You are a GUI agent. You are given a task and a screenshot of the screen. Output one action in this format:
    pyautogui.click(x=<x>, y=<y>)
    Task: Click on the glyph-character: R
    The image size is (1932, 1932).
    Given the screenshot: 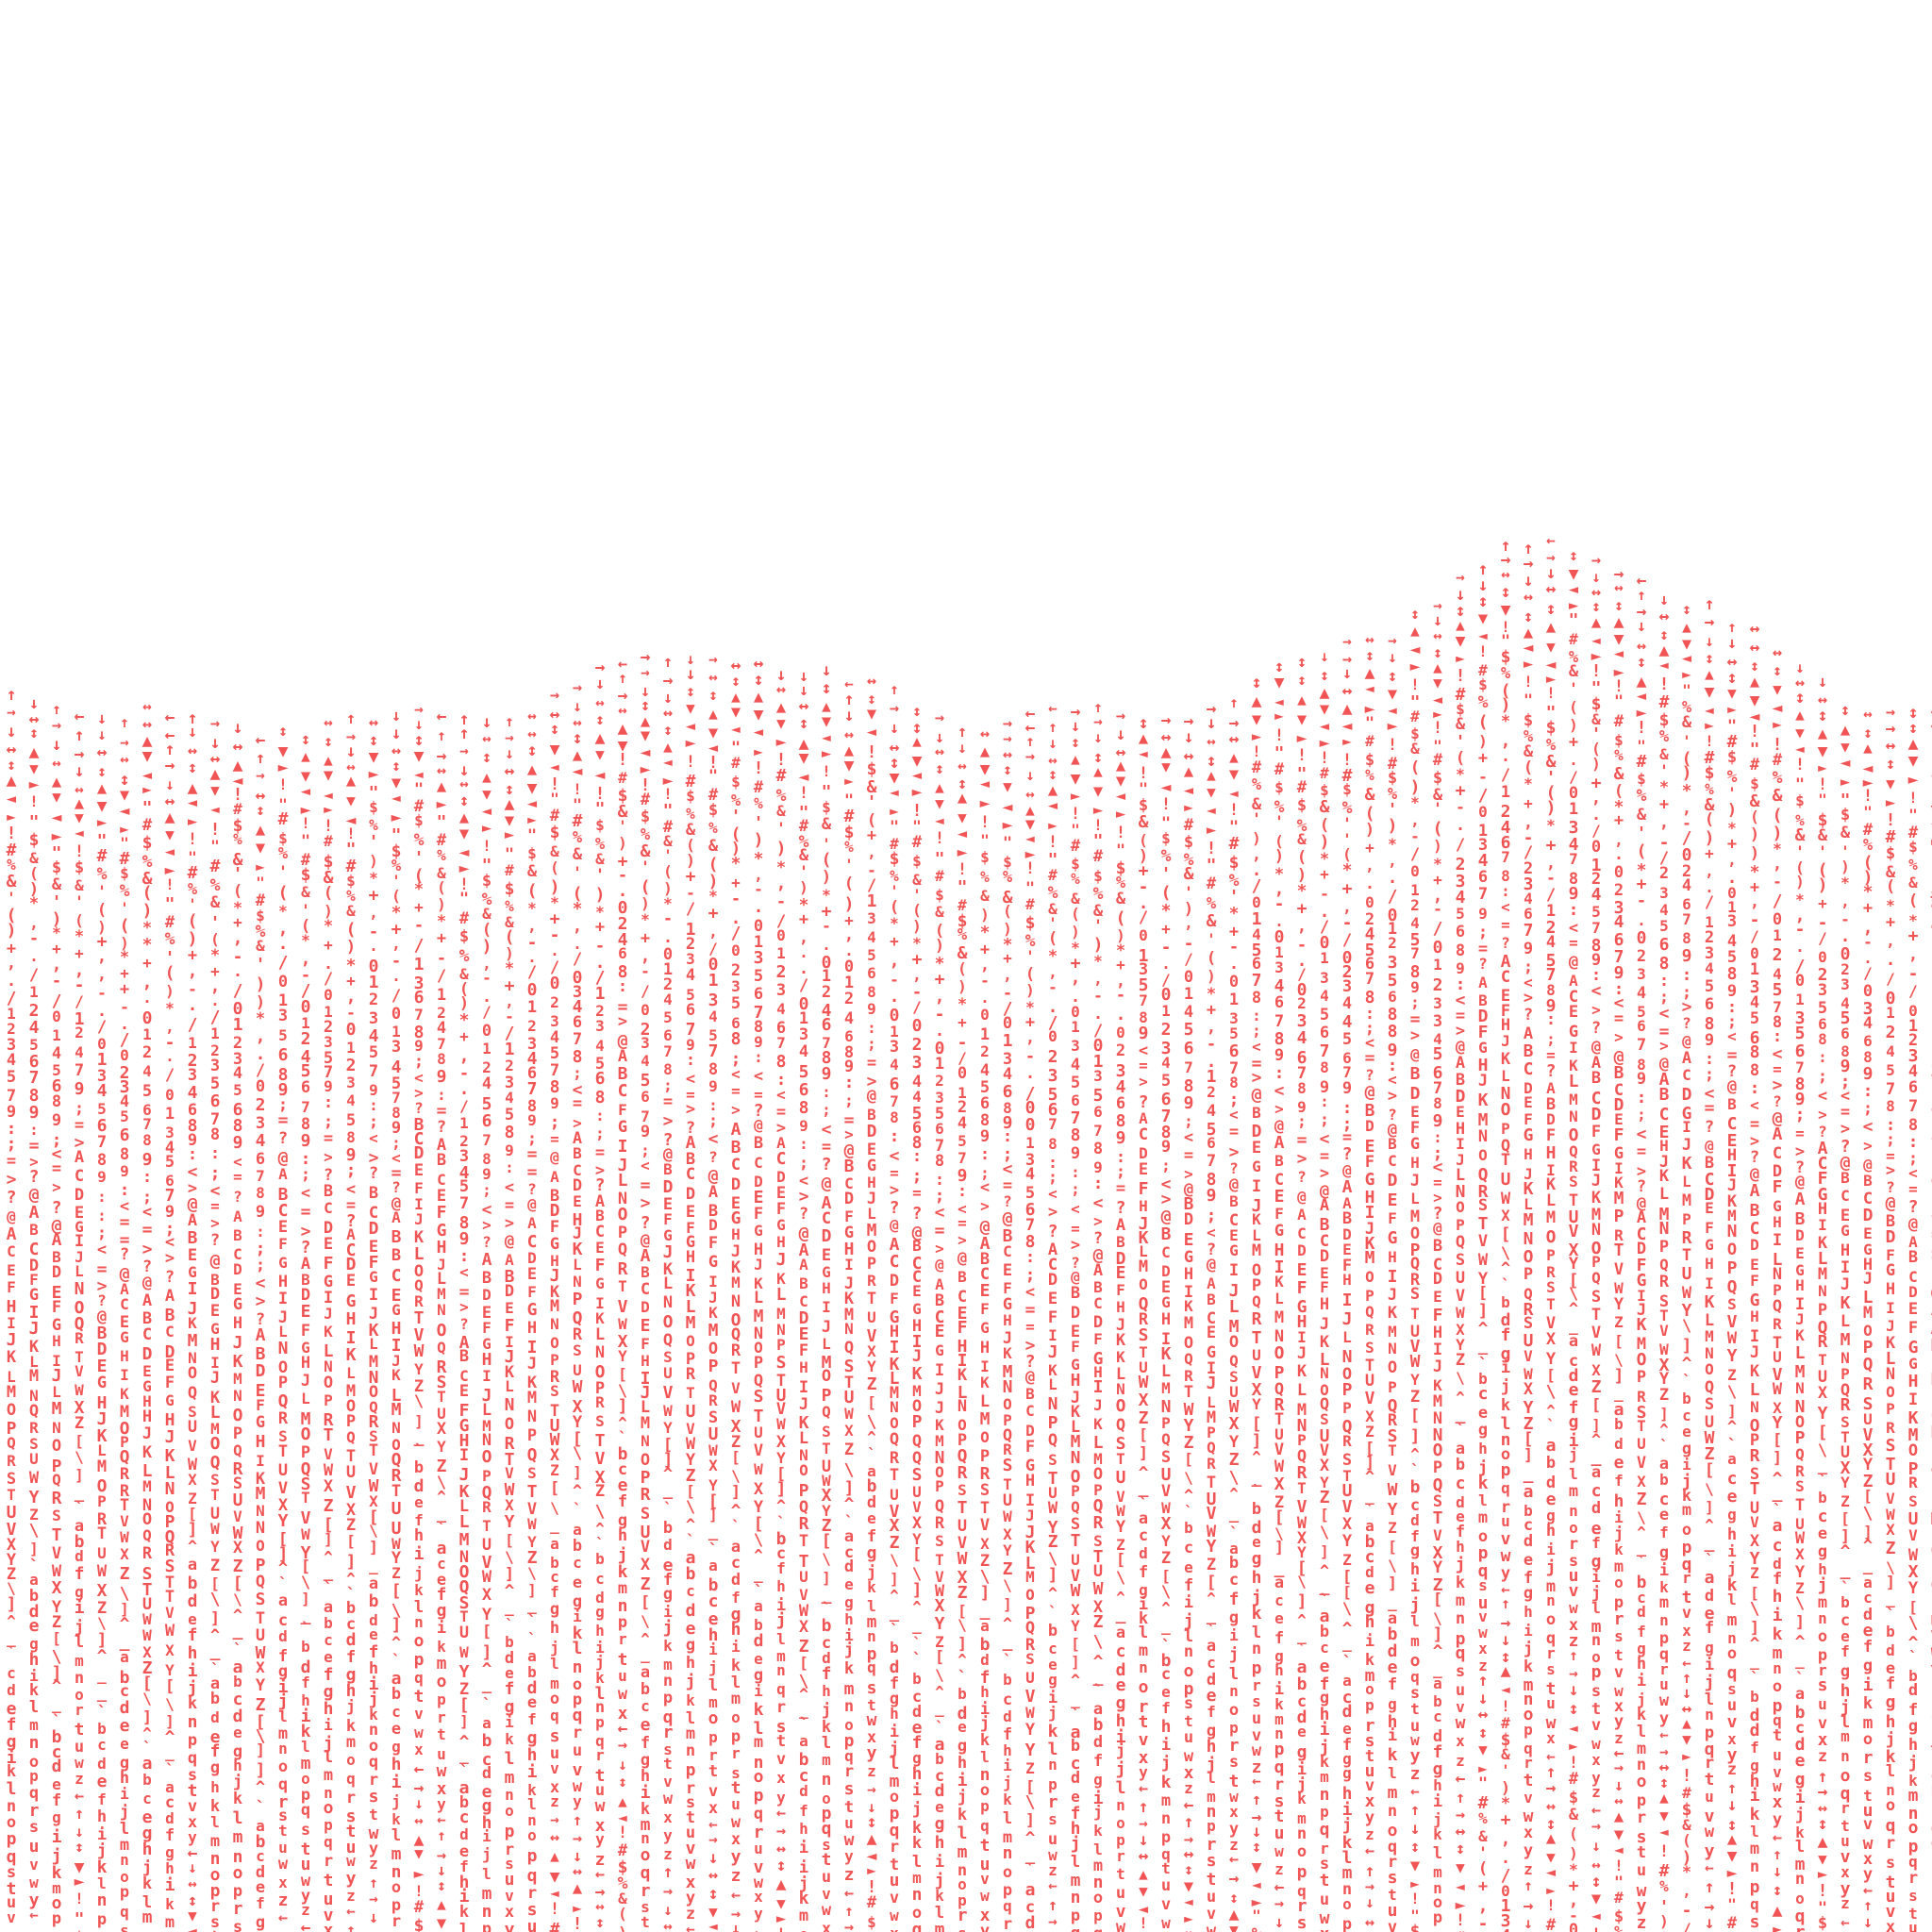 What is the action you would take?
    pyautogui.click(x=804, y=1525)
    